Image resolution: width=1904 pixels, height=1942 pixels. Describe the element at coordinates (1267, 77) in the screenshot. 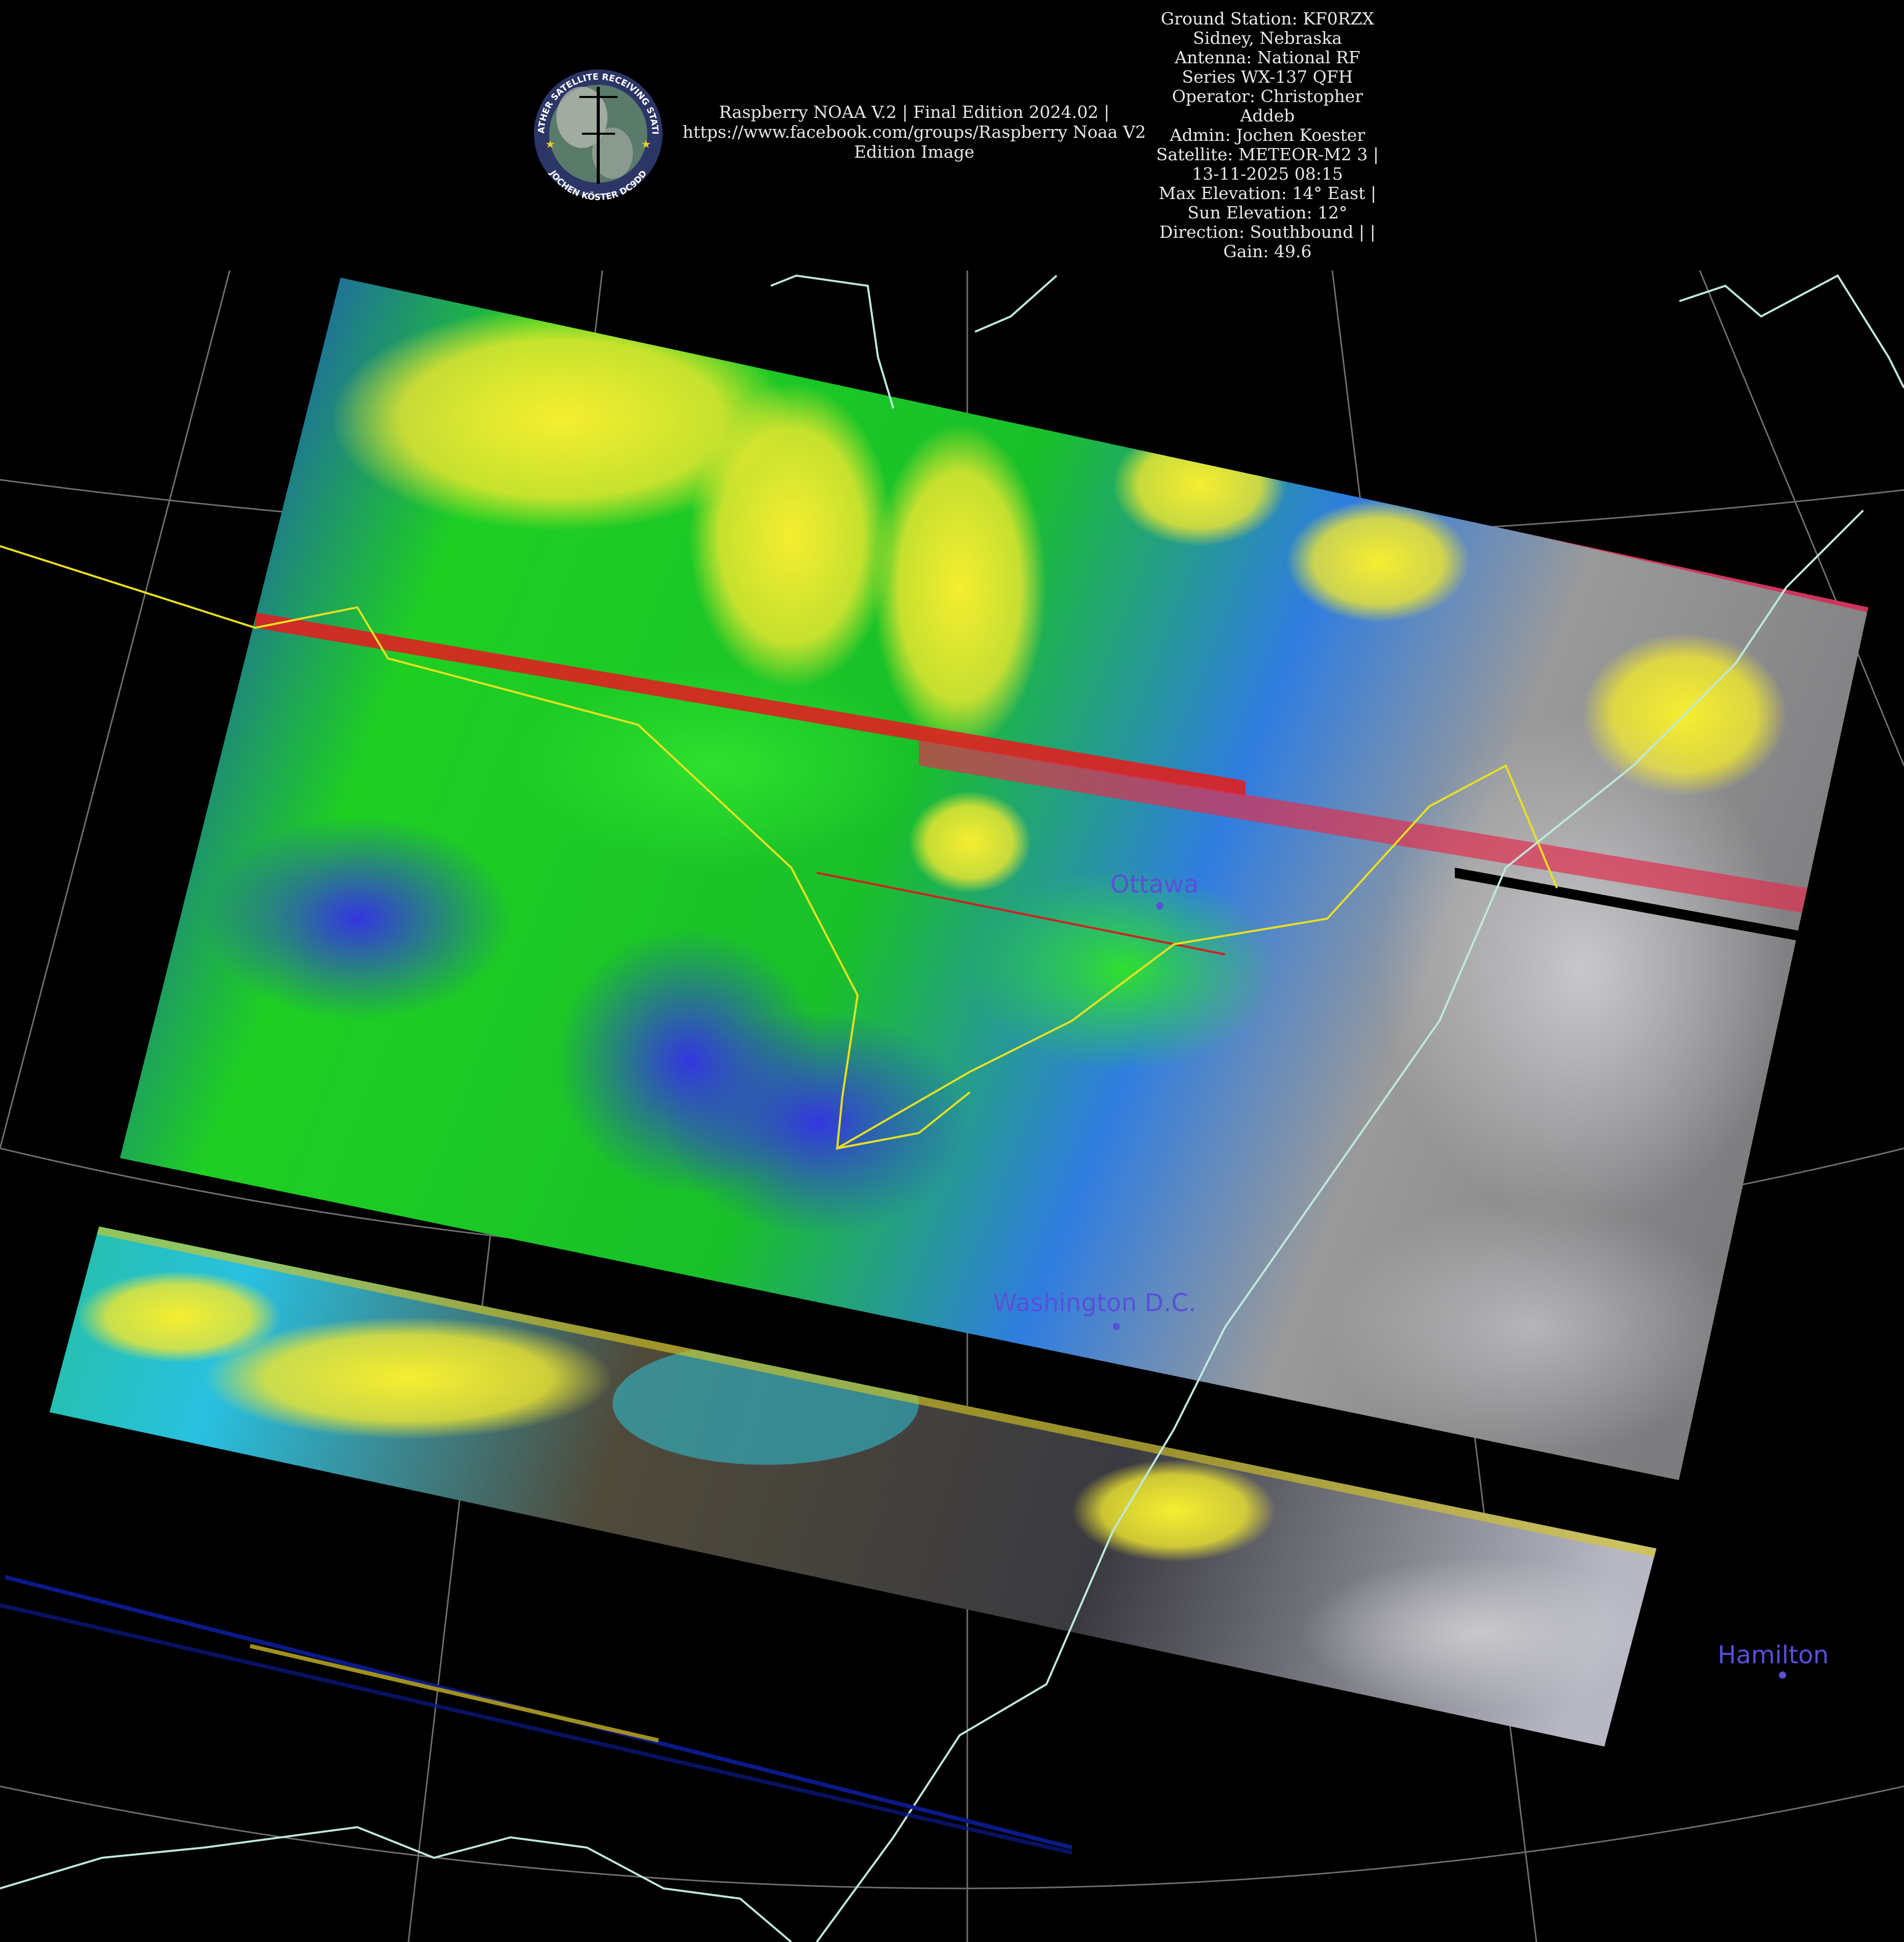

I see `antenna-series: Series WX-137 QFH` at that location.